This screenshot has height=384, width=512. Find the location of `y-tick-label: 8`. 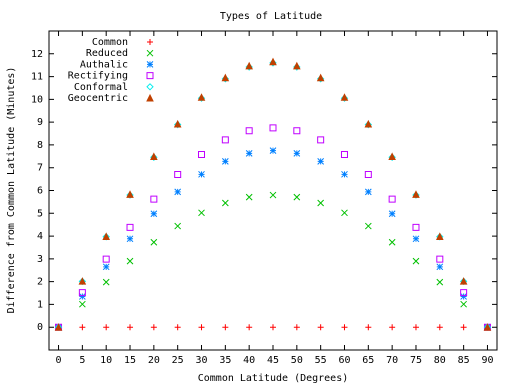

y-tick-label: 8 is located at coordinates (40, 145).